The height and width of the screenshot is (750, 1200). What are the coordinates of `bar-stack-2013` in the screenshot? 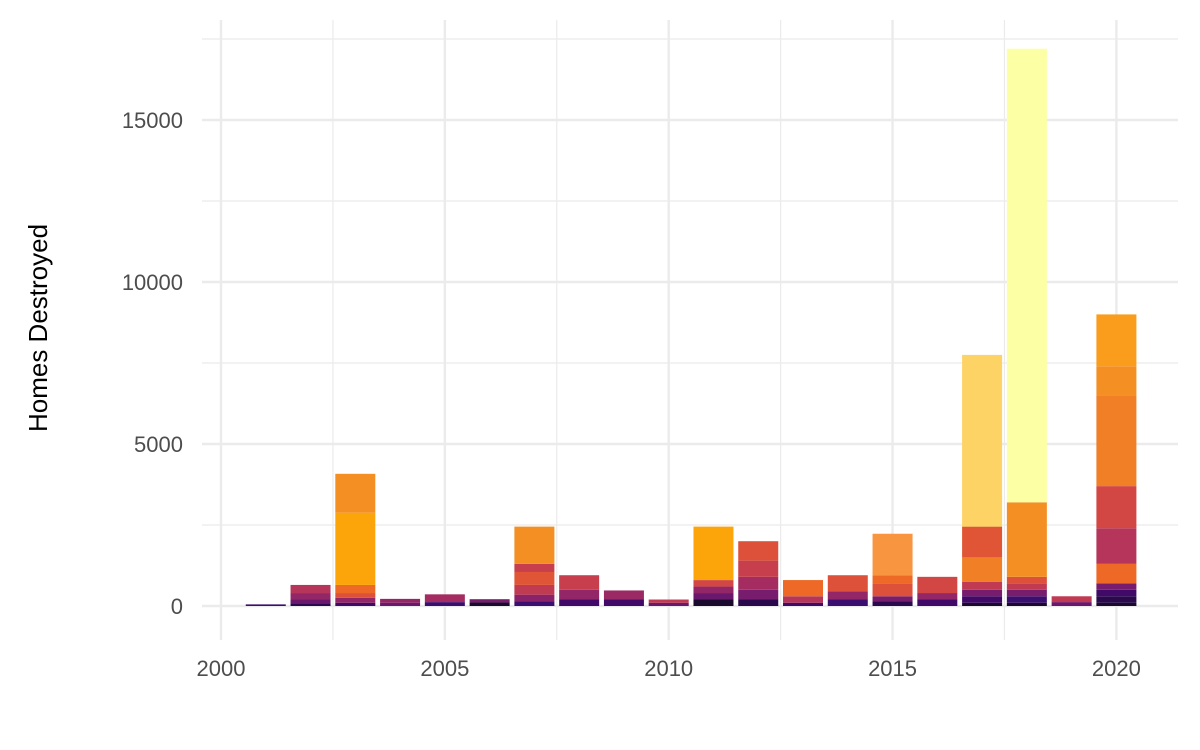 It's located at (803, 593).